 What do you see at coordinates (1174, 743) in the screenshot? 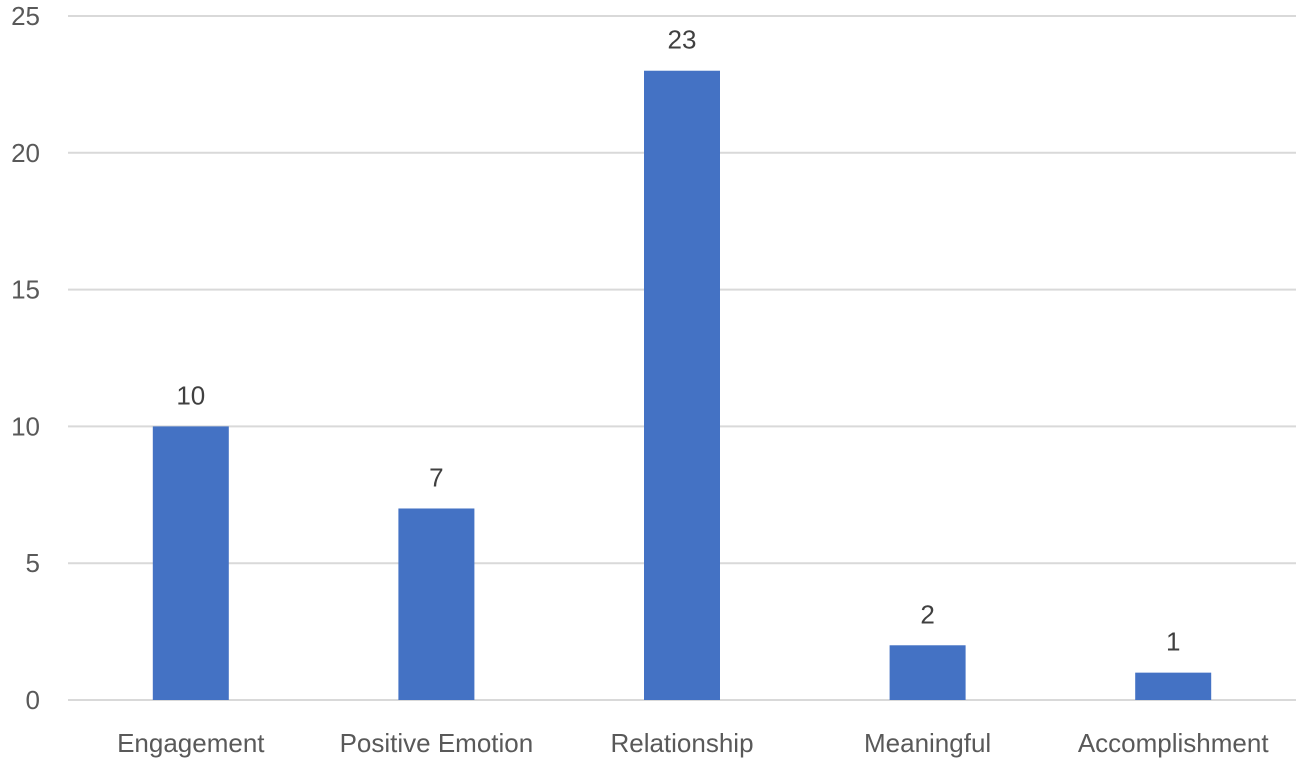
I see `x-category-label: Accomplishment` at bounding box center [1174, 743].